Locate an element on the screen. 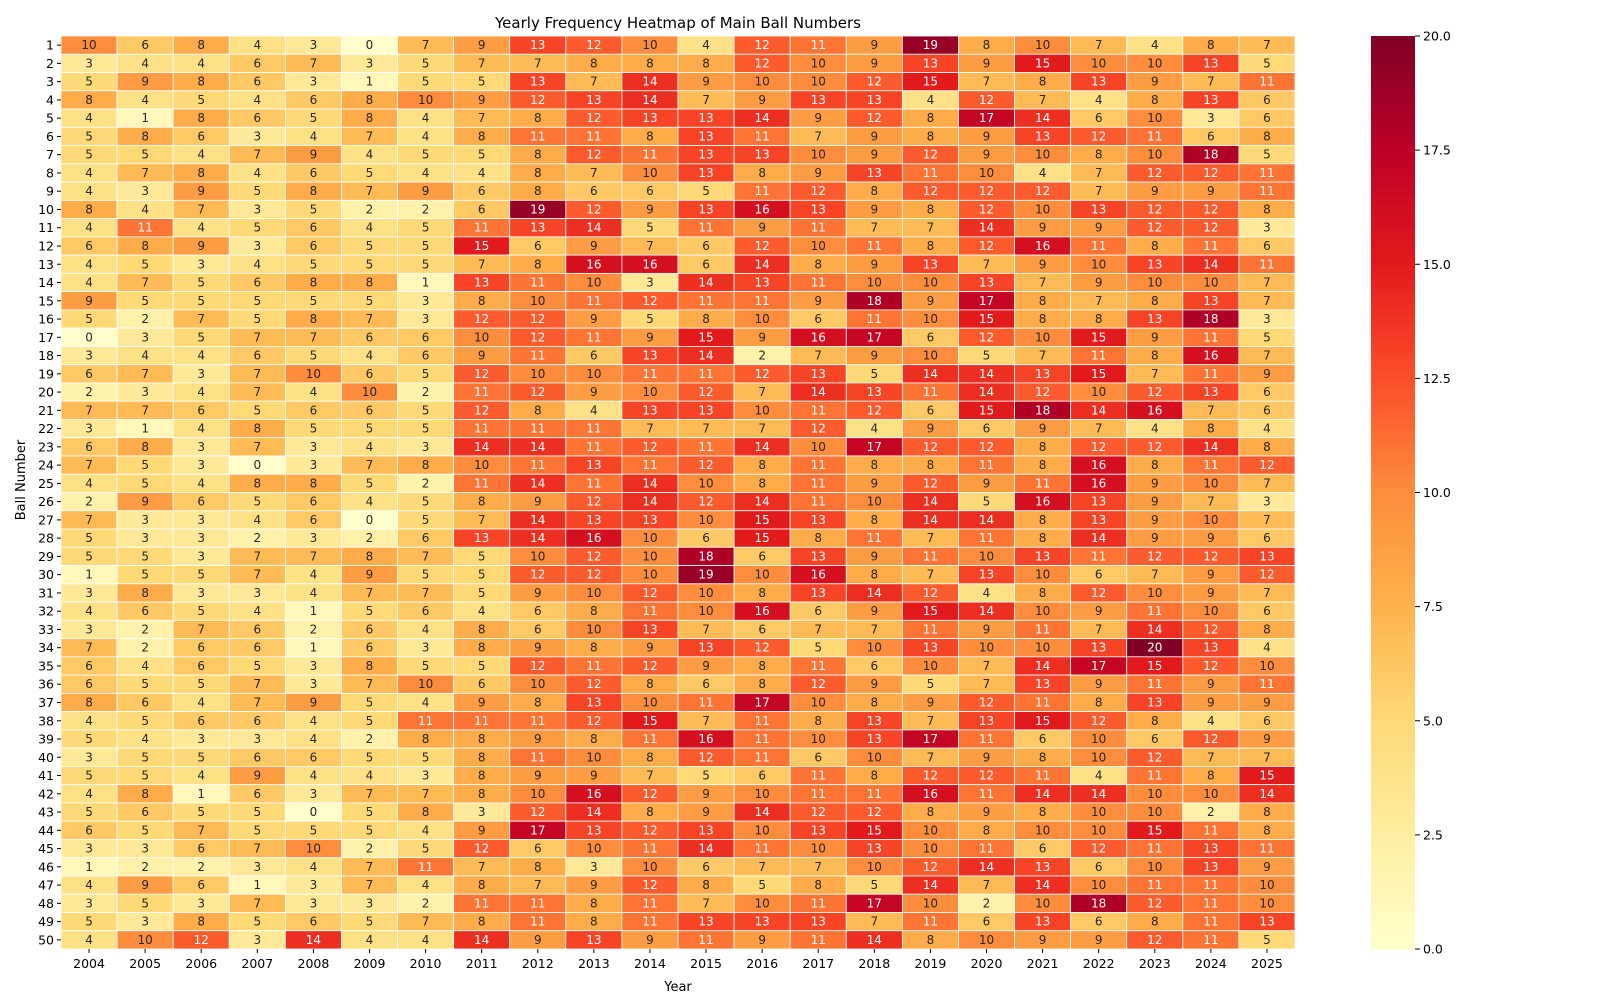  y-tick-label: 30 is located at coordinates (46, 574).